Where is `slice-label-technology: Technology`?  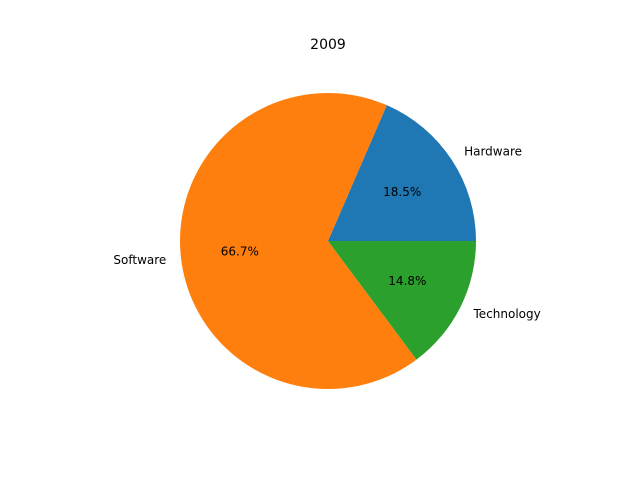 slice-label-technology: Technology is located at coordinates (507, 314).